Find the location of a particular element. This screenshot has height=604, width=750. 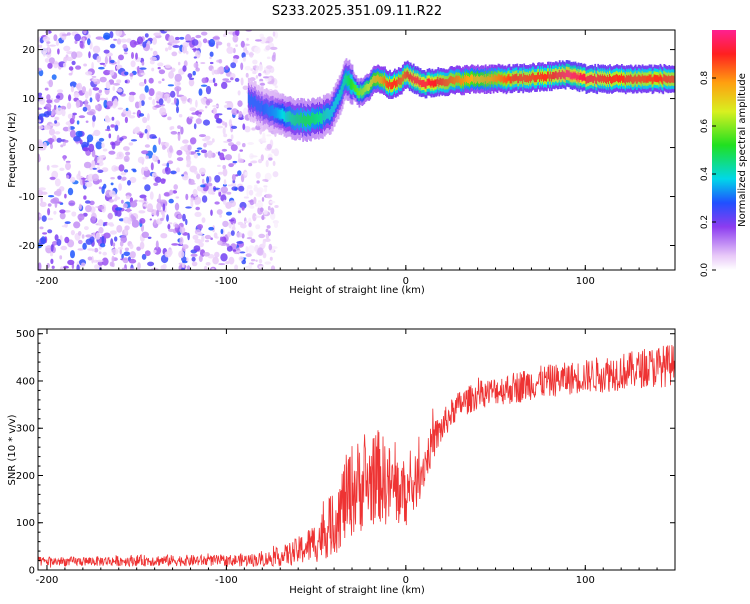

colorbar-ticks: 0.0 0.2 0.4 0.6 0.8 is located at coordinates (708, 174).